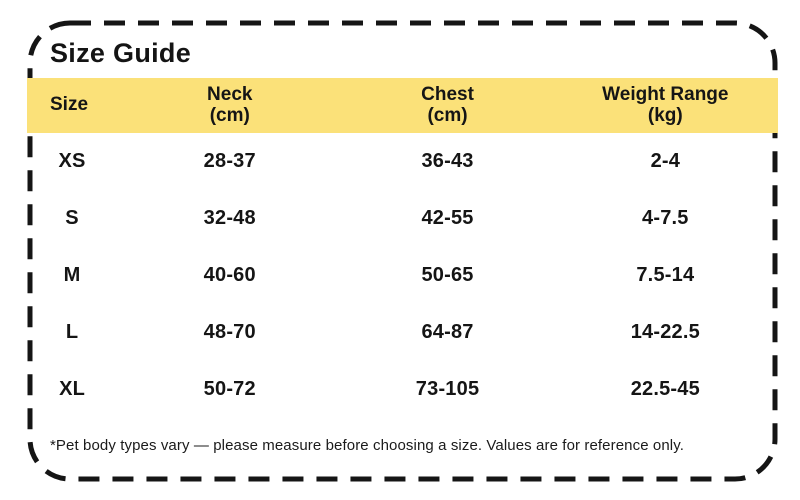 This screenshot has height=500, width=800. What do you see at coordinates (665, 275) in the screenshot?
I see `cell-weight: 7.5-14` at bounding box center [665, 275].